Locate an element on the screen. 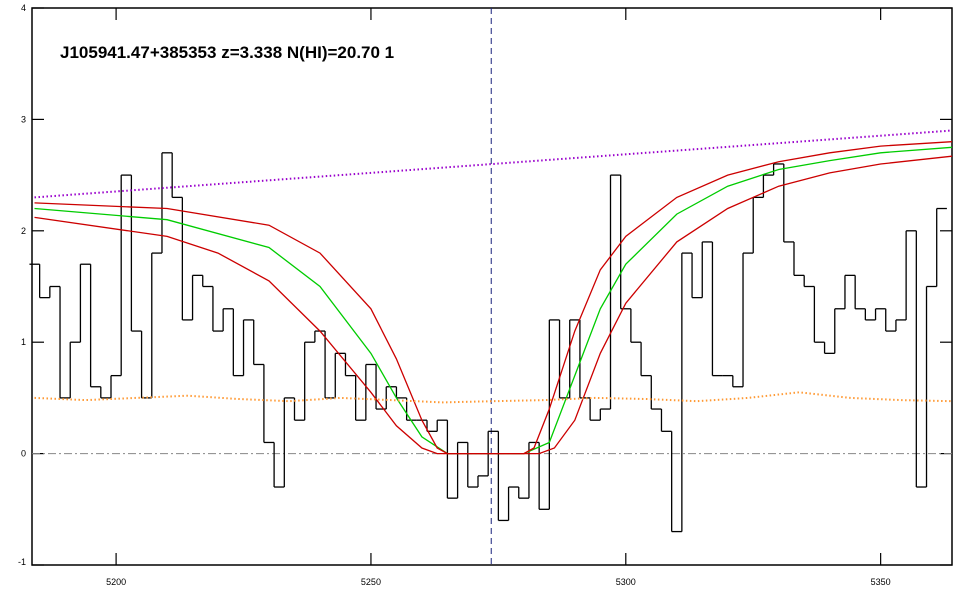 This screenshot has height=600, width=960. y-tick-label: 4 is located at coordinates (23, 8).